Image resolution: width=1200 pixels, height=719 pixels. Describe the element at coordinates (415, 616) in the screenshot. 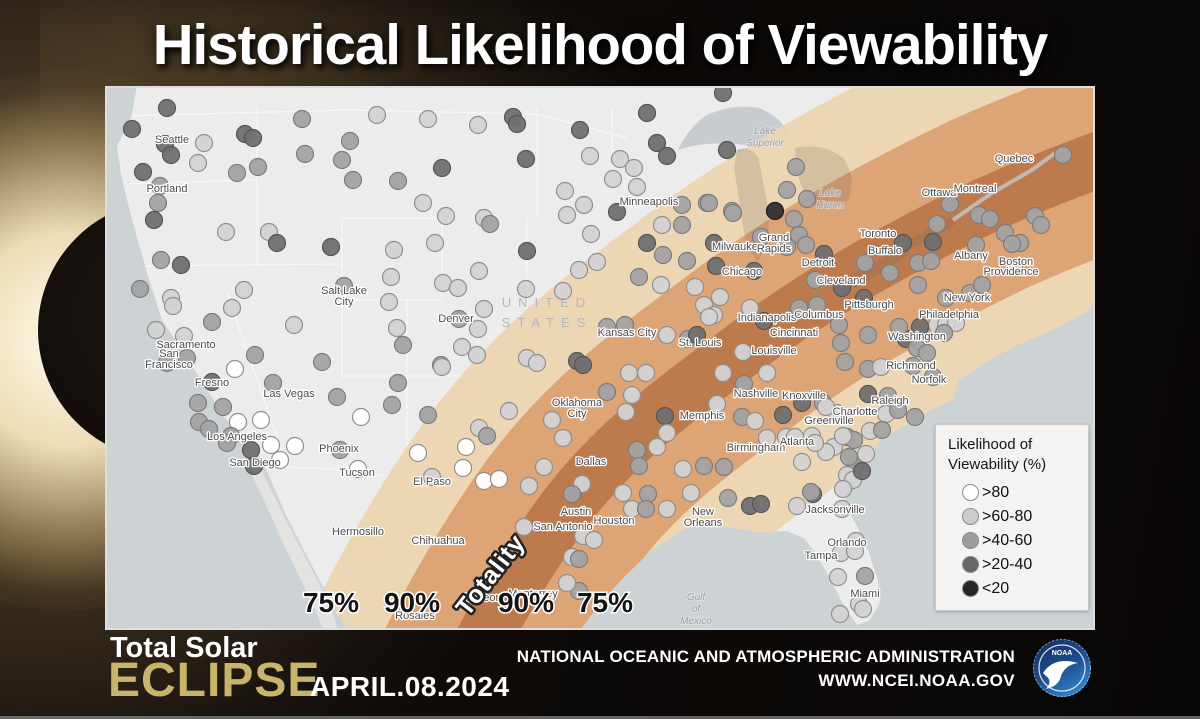

I see `city-label: Rosales` at that location.